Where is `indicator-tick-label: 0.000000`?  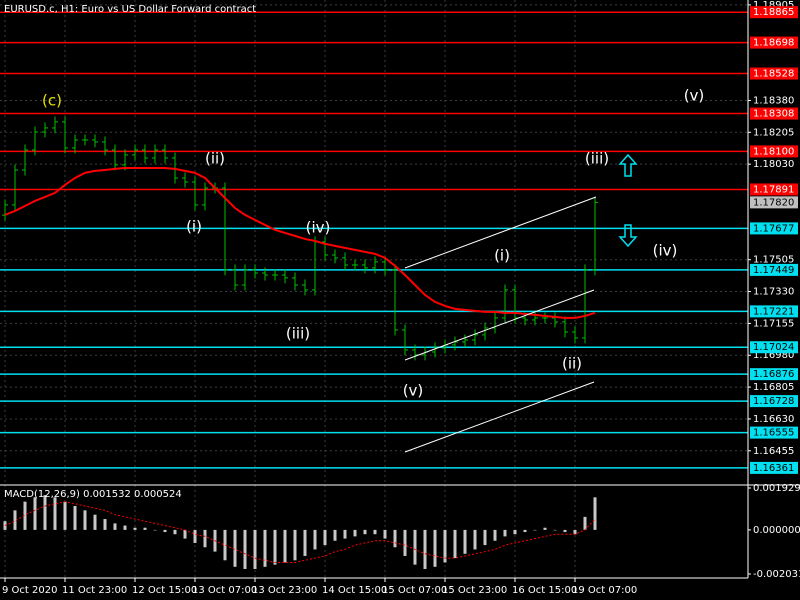
indicator-tick-label: 0.000000 is located at coordinates (776, 530).